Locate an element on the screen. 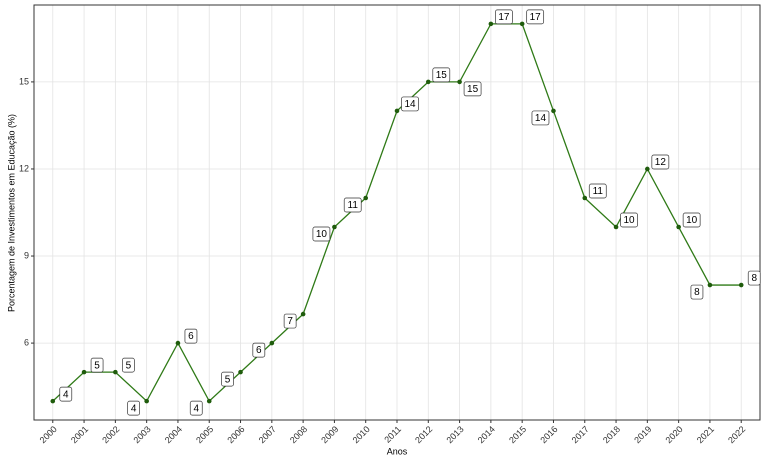  data-label: 12 is located at coordinates (660, 162).